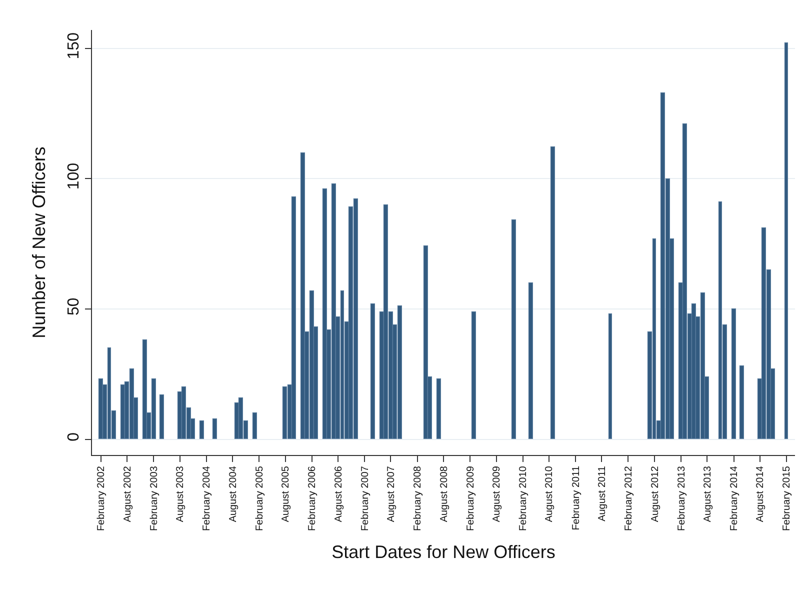  I want to click on x-tick-label: August 2012, so click(655, 494).